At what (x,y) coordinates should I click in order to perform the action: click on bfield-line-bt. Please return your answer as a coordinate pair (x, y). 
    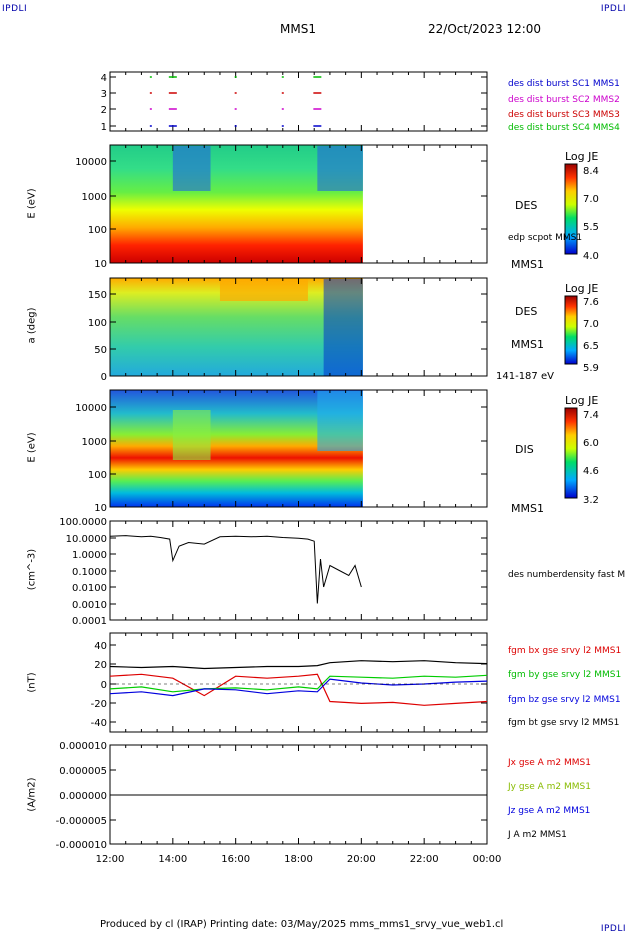
    Looking at the image, I should click on (298, 665).